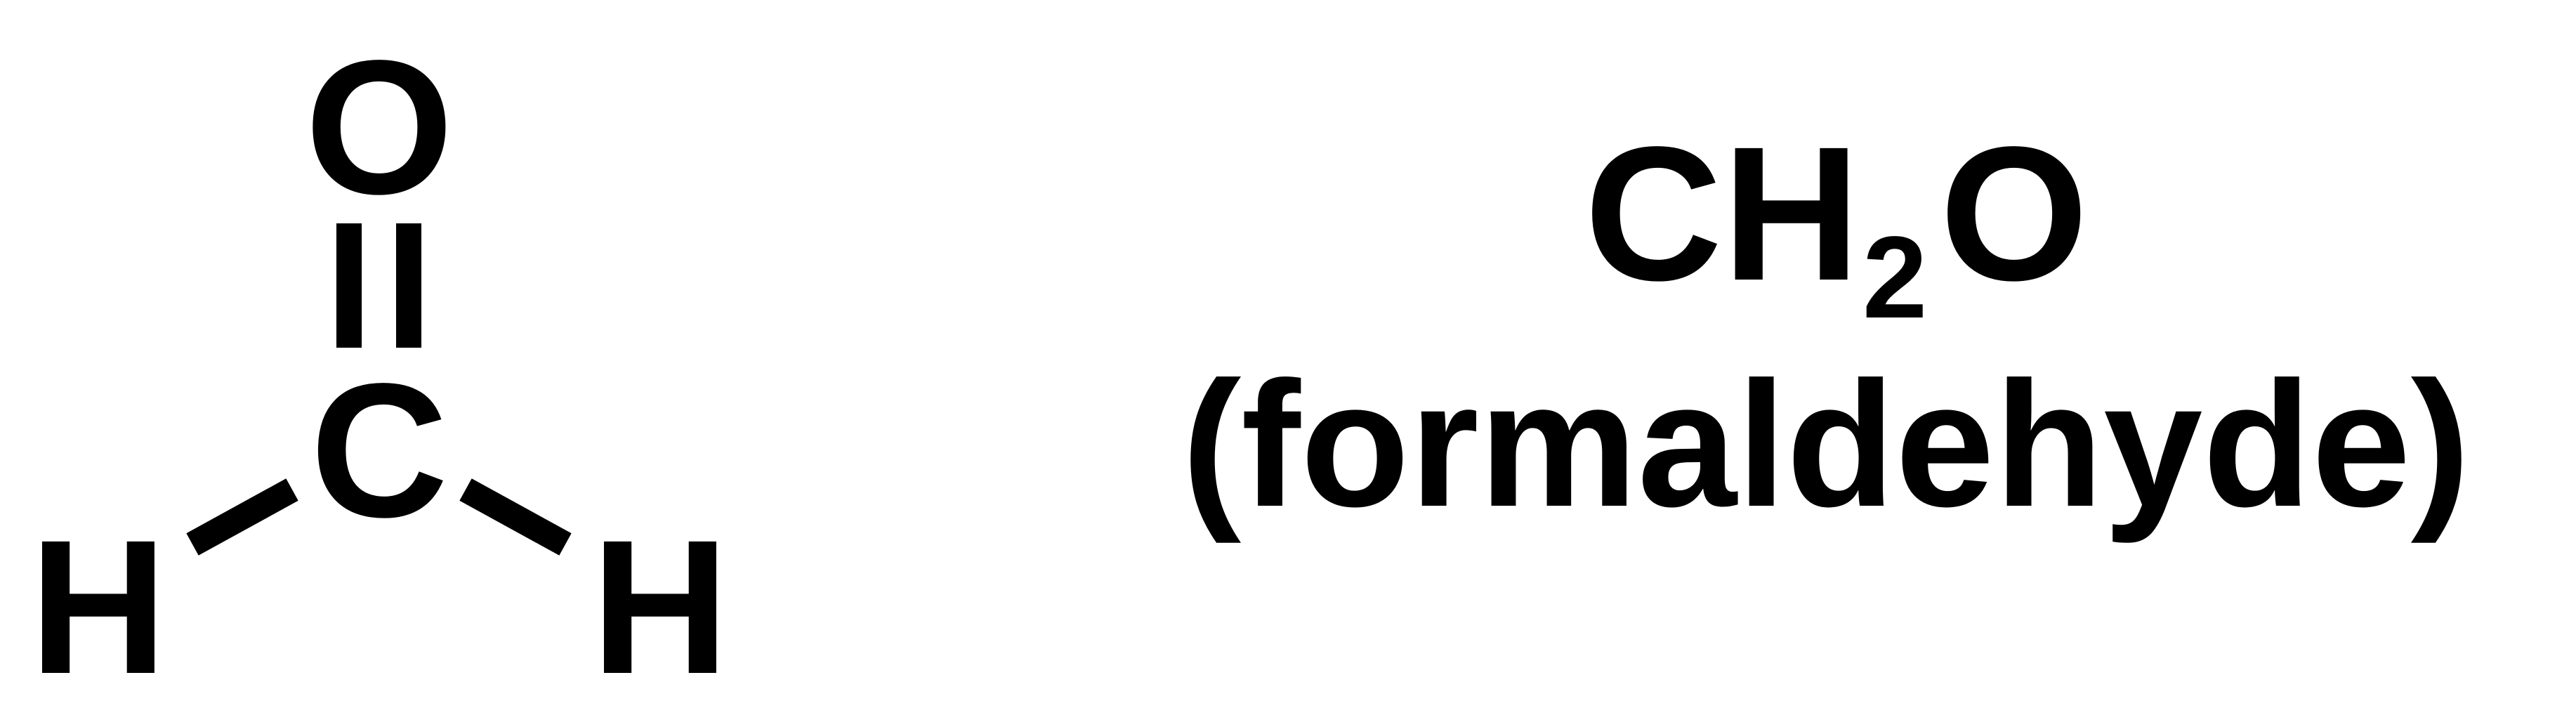 This screenshot has height=701, width=2576. Describe the element at coordinates (378, 285) in the screenshot. I see `double-bond-c-o` at that location.